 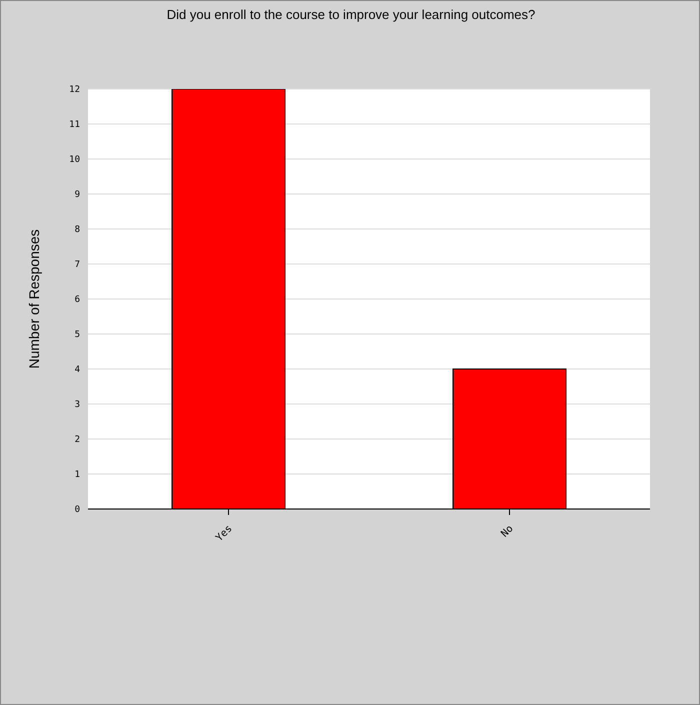 What do you see at coordinates (507, 531) in the screenshot?
I see `x-tick-label: No` at bounding box center [507, 531].